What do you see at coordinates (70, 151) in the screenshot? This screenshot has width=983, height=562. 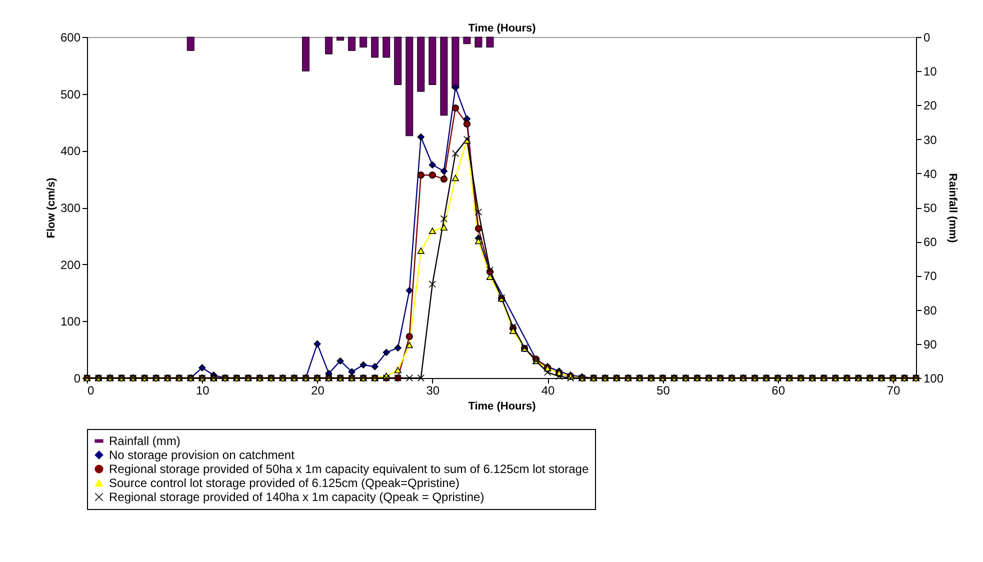 I see `y-tick-label: 400` at bounding box center [70, 151].